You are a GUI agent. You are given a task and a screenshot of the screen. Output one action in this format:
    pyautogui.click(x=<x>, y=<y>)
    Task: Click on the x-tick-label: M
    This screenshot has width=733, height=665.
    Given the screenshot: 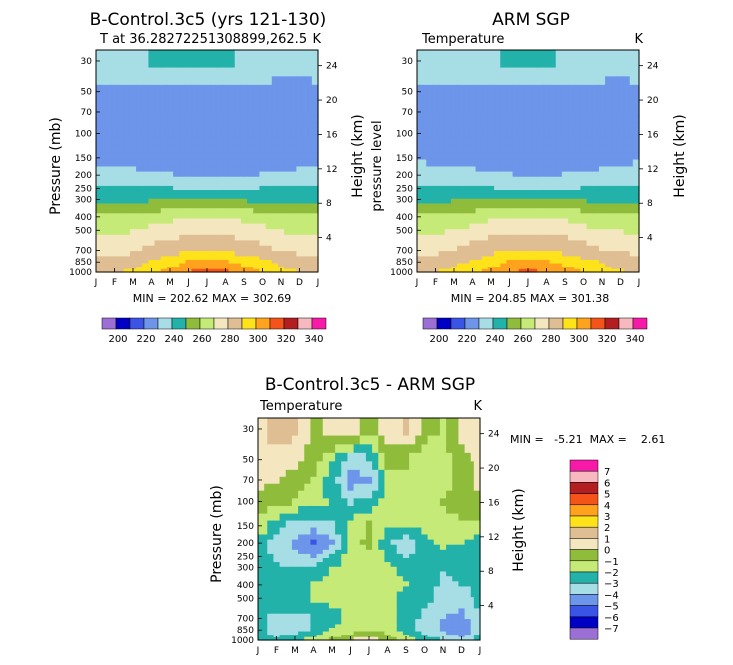 What is the action you would take?
    pyautogui.click(x=332, y=651)
    